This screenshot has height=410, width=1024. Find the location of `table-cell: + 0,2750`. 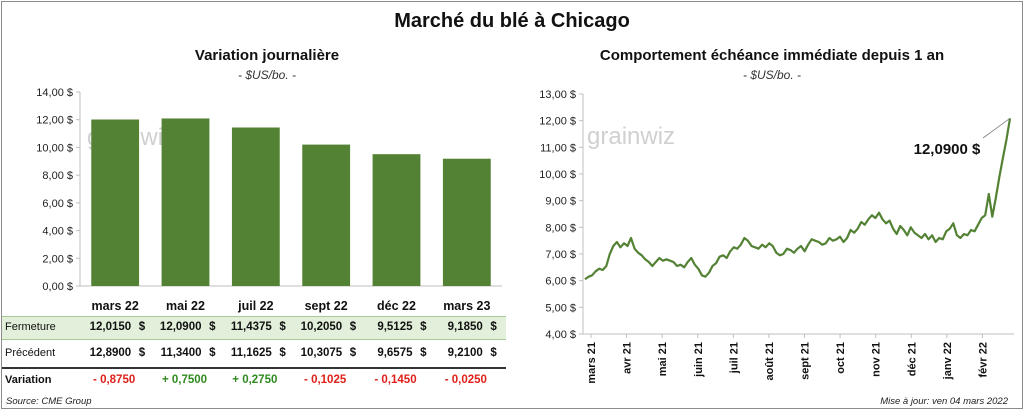

table-cell: + 0,2750 is located at coordinates (255, 380).